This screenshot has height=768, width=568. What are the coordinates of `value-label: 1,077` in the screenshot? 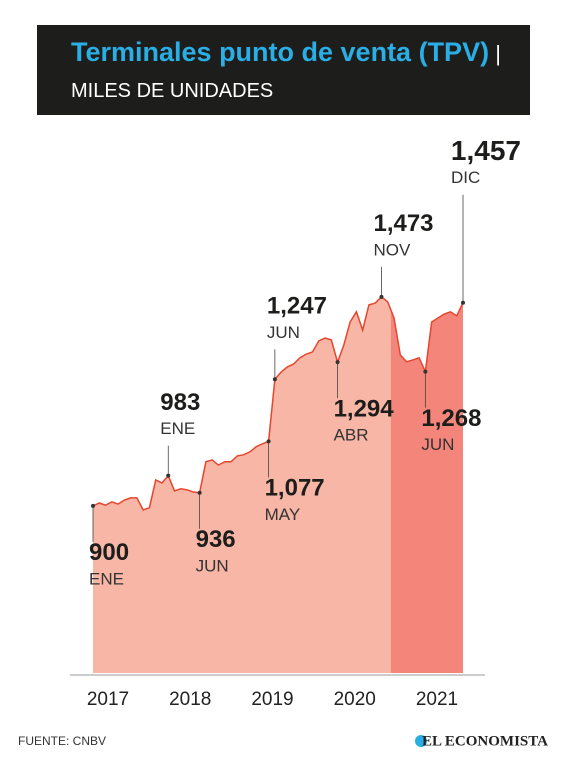 It's located at (295, 488).